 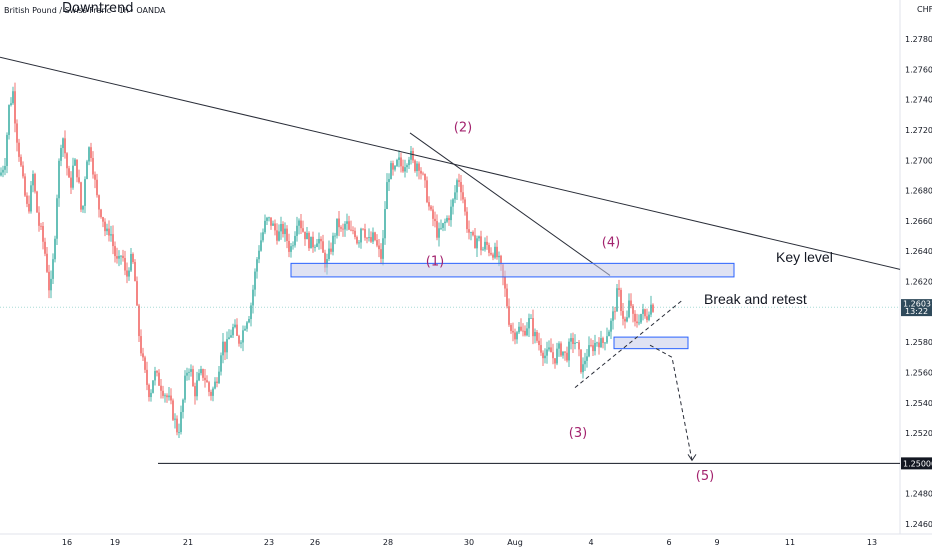 I want to click on time-axis: 16 19 21 23 26 28 30 Aug 4 6 9 11 13, so click(x=469, y=542).